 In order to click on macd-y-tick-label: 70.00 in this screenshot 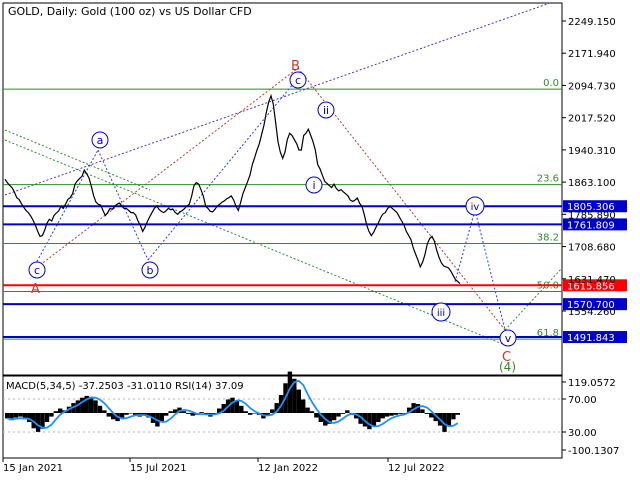, I will do `click(582, 400)`.